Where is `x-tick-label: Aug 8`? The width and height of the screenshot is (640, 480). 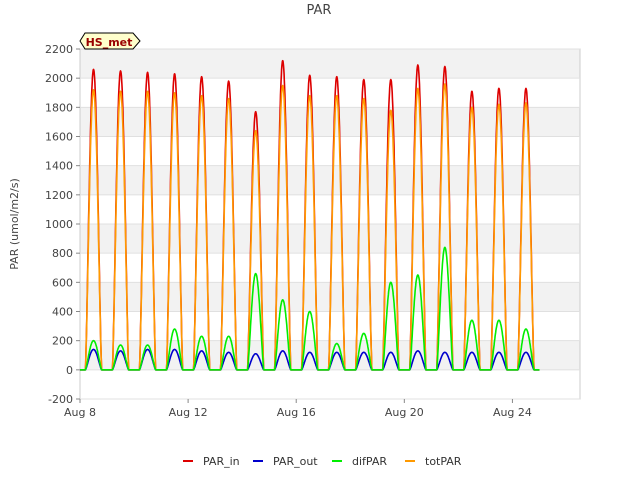
x-tick-label: Aug 8 is located at coordinates (80, 412).